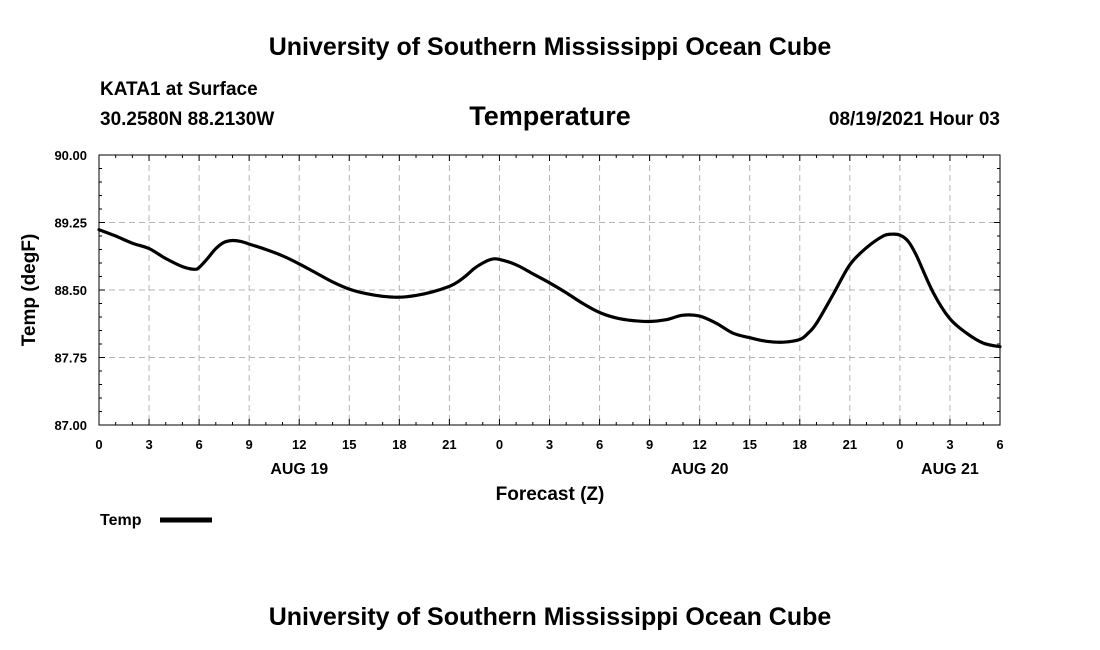 The width and height of the screenshot is (1100, 650). I want to click on date-label: AUG 19, so click(299, 469).